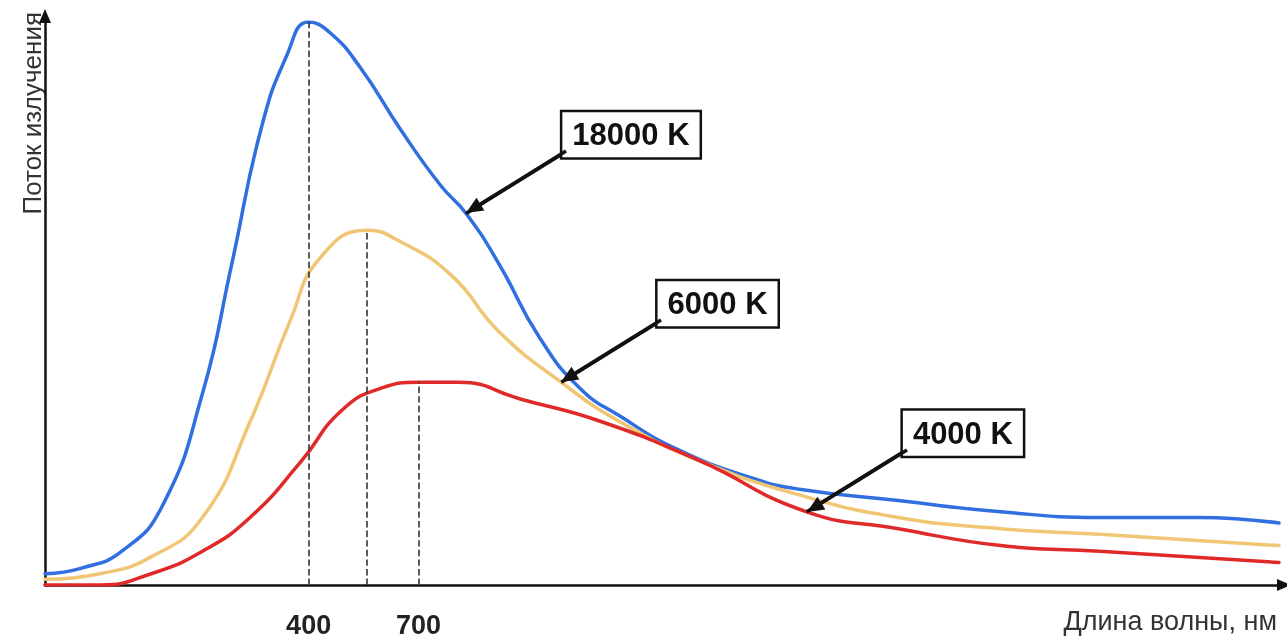 The image size is (1287, 643). Describe the element at coordinates (32, 113) in the screenshot. I see `y-axis-title: Поток излучения` at that location.